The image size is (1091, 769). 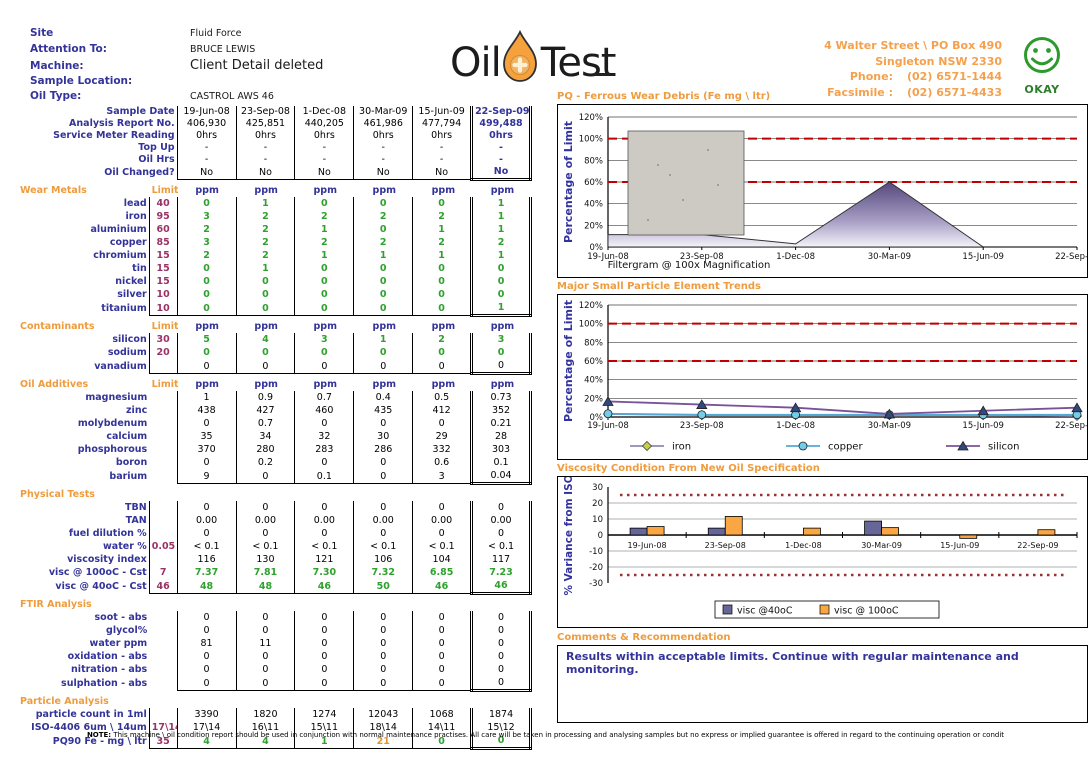 I want to click on info-row: Site Fluid Force, so click(x=270, y=34).